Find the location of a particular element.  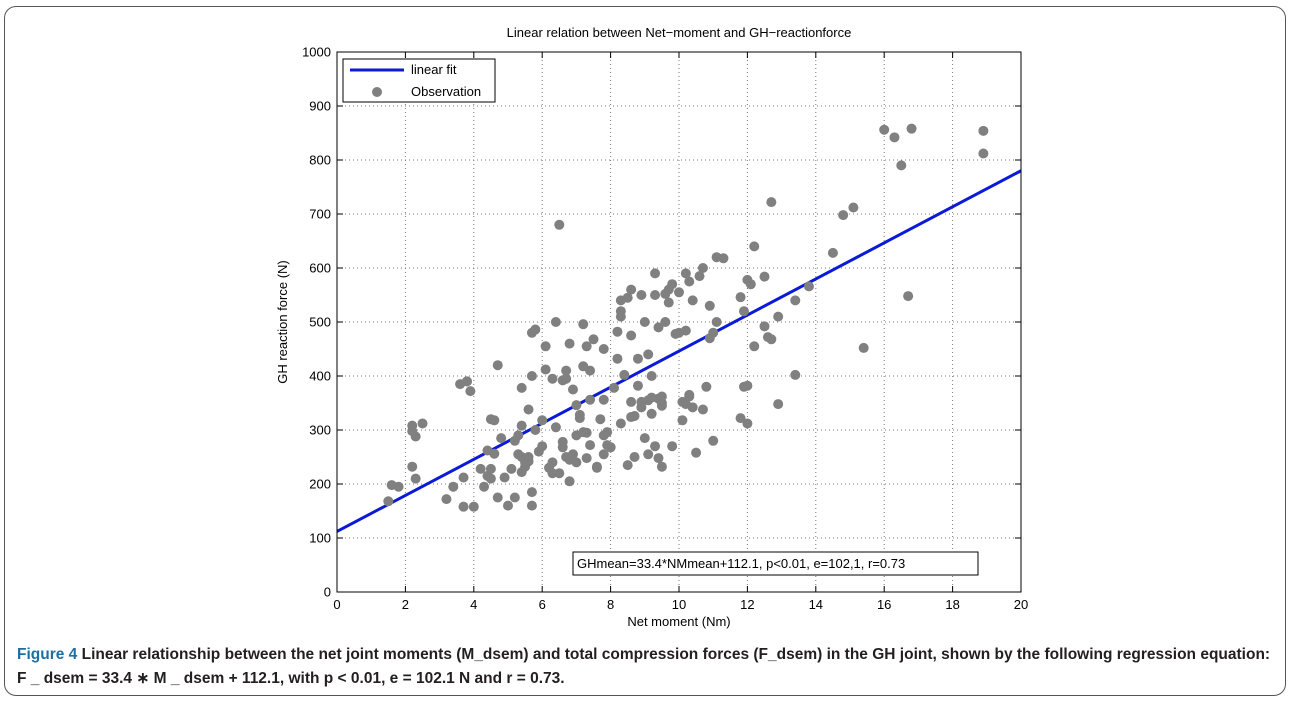

x-tick-label: 18 is located at coordinates (952, 604).